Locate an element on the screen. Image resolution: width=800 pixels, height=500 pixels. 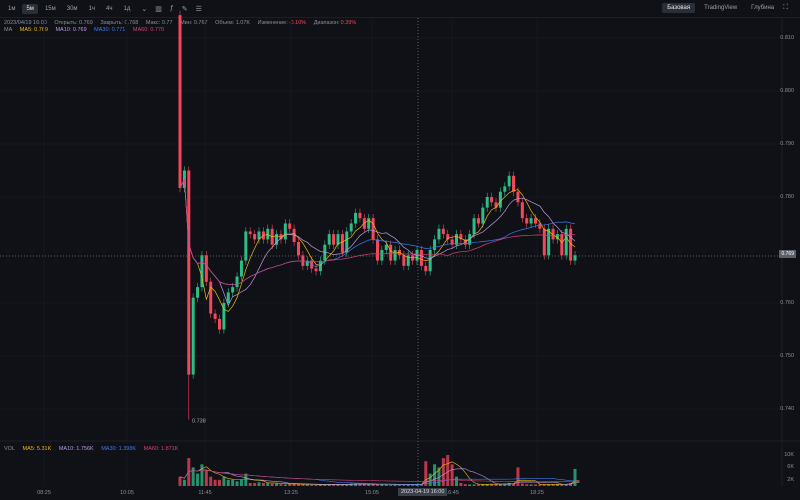
timeframe-1: 5м is located at coordinates (30, 8).